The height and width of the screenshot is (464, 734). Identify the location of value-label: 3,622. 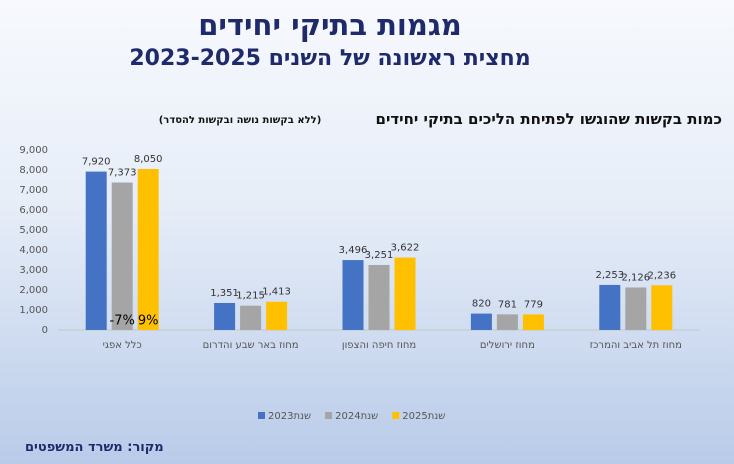
(405, 248).